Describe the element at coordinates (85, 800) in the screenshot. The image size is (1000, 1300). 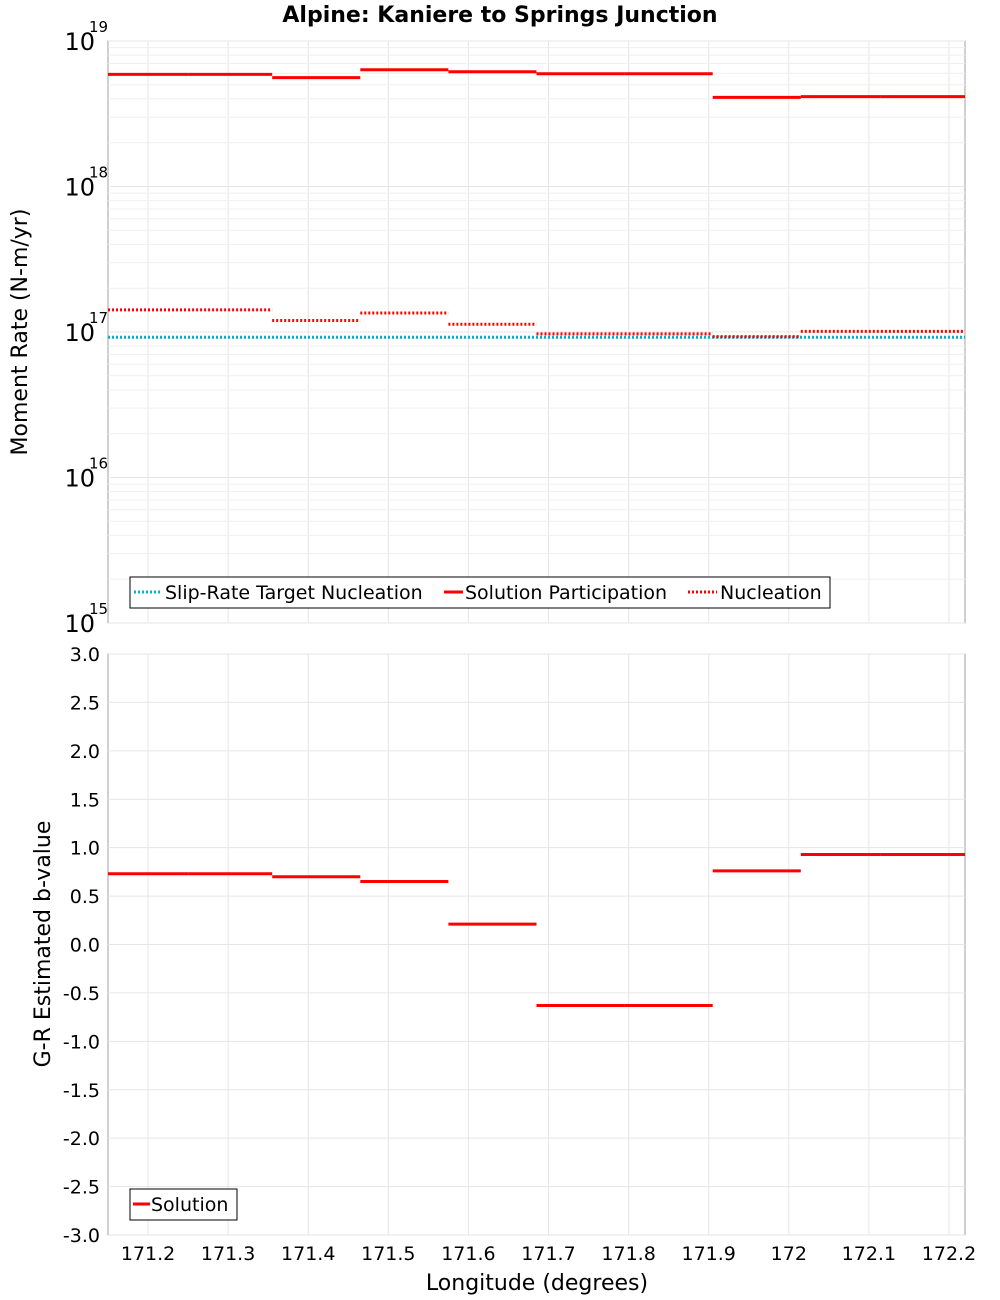
I see `b-value-y-tick-label: 1.5` at that location.